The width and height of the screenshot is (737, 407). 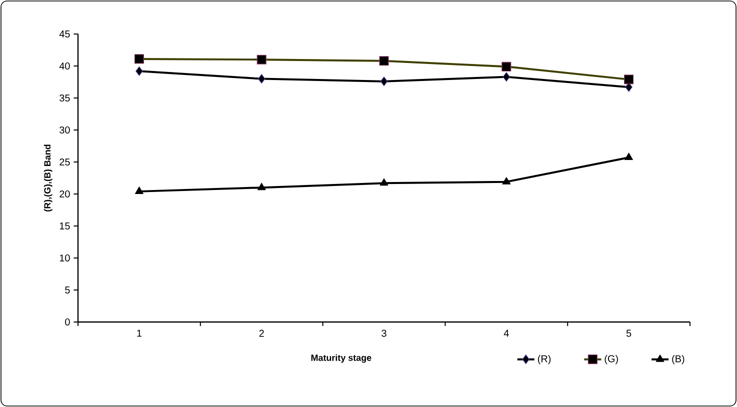 What do you see at coordinates (678, 359) in the screenshot?
I see `legend-label: (B)` at bounding box center [678, 359].